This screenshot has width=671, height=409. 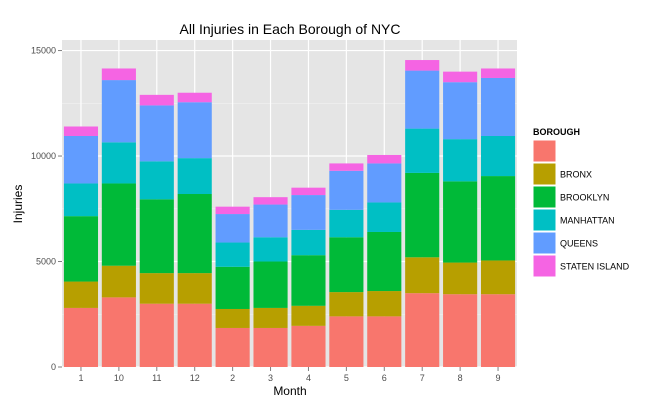 I want to click on x-axis-ticks: 1 10 11 12 2 3 4 5 6 7 8 9, so click(x=289, y=375).